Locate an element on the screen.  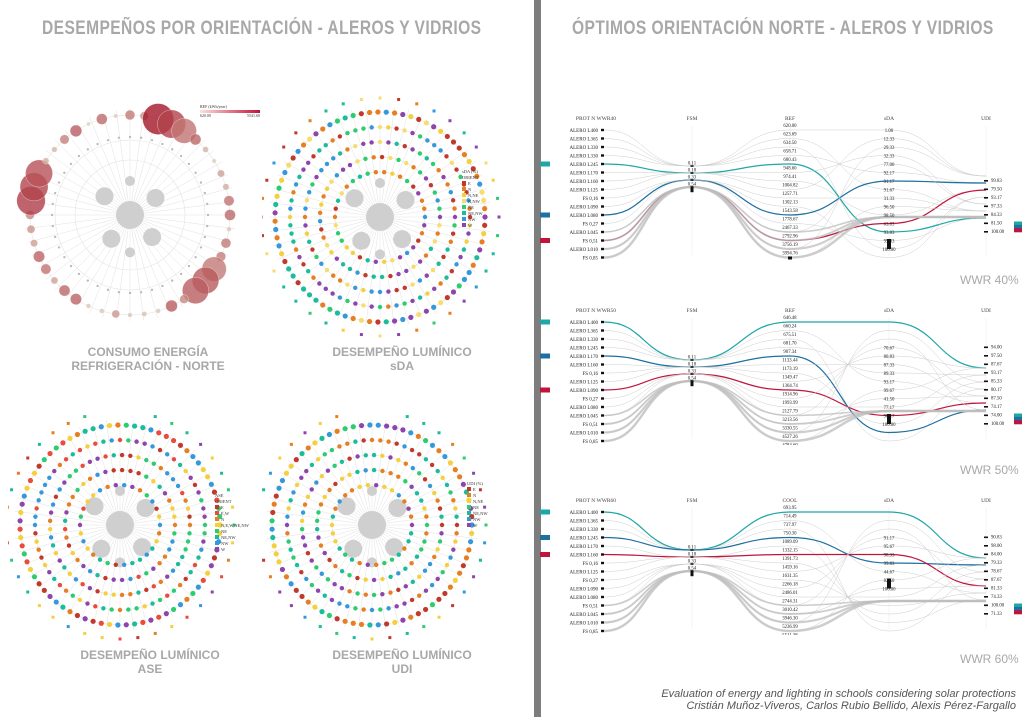
axis-header: sDA is located at coordinates (889, 311).